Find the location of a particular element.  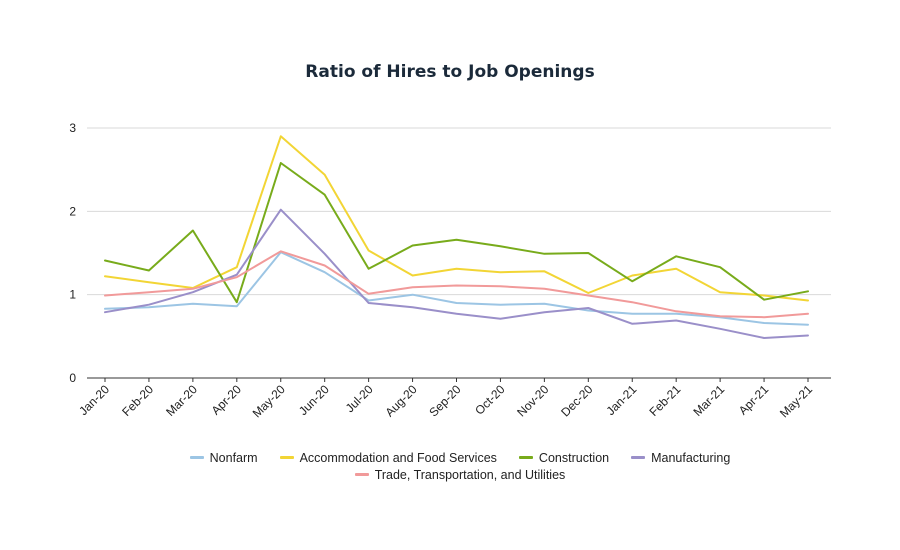

y-tick-label: 1 is located at coordinates (72, 295).